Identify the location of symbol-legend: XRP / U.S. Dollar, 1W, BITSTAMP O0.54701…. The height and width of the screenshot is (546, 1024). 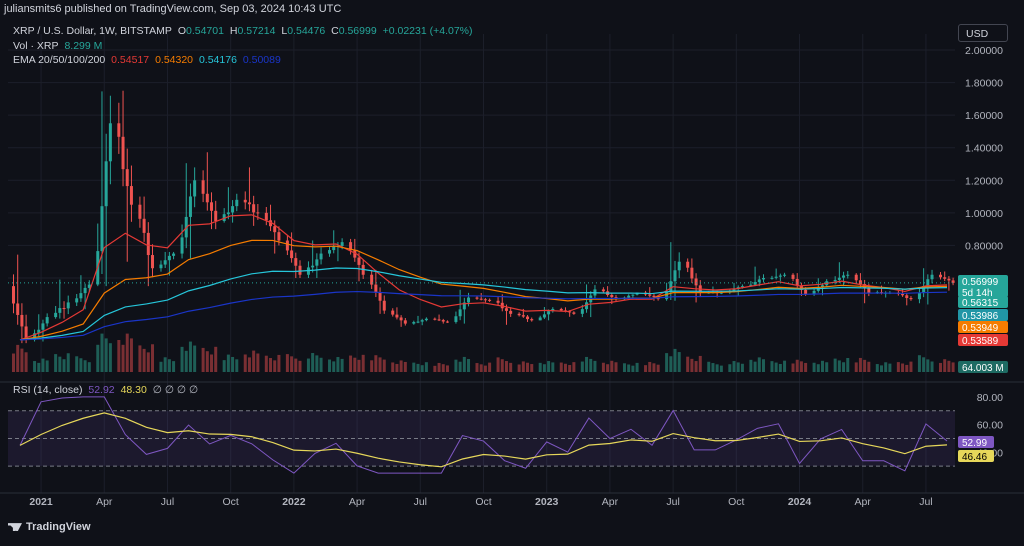
(244, 31).